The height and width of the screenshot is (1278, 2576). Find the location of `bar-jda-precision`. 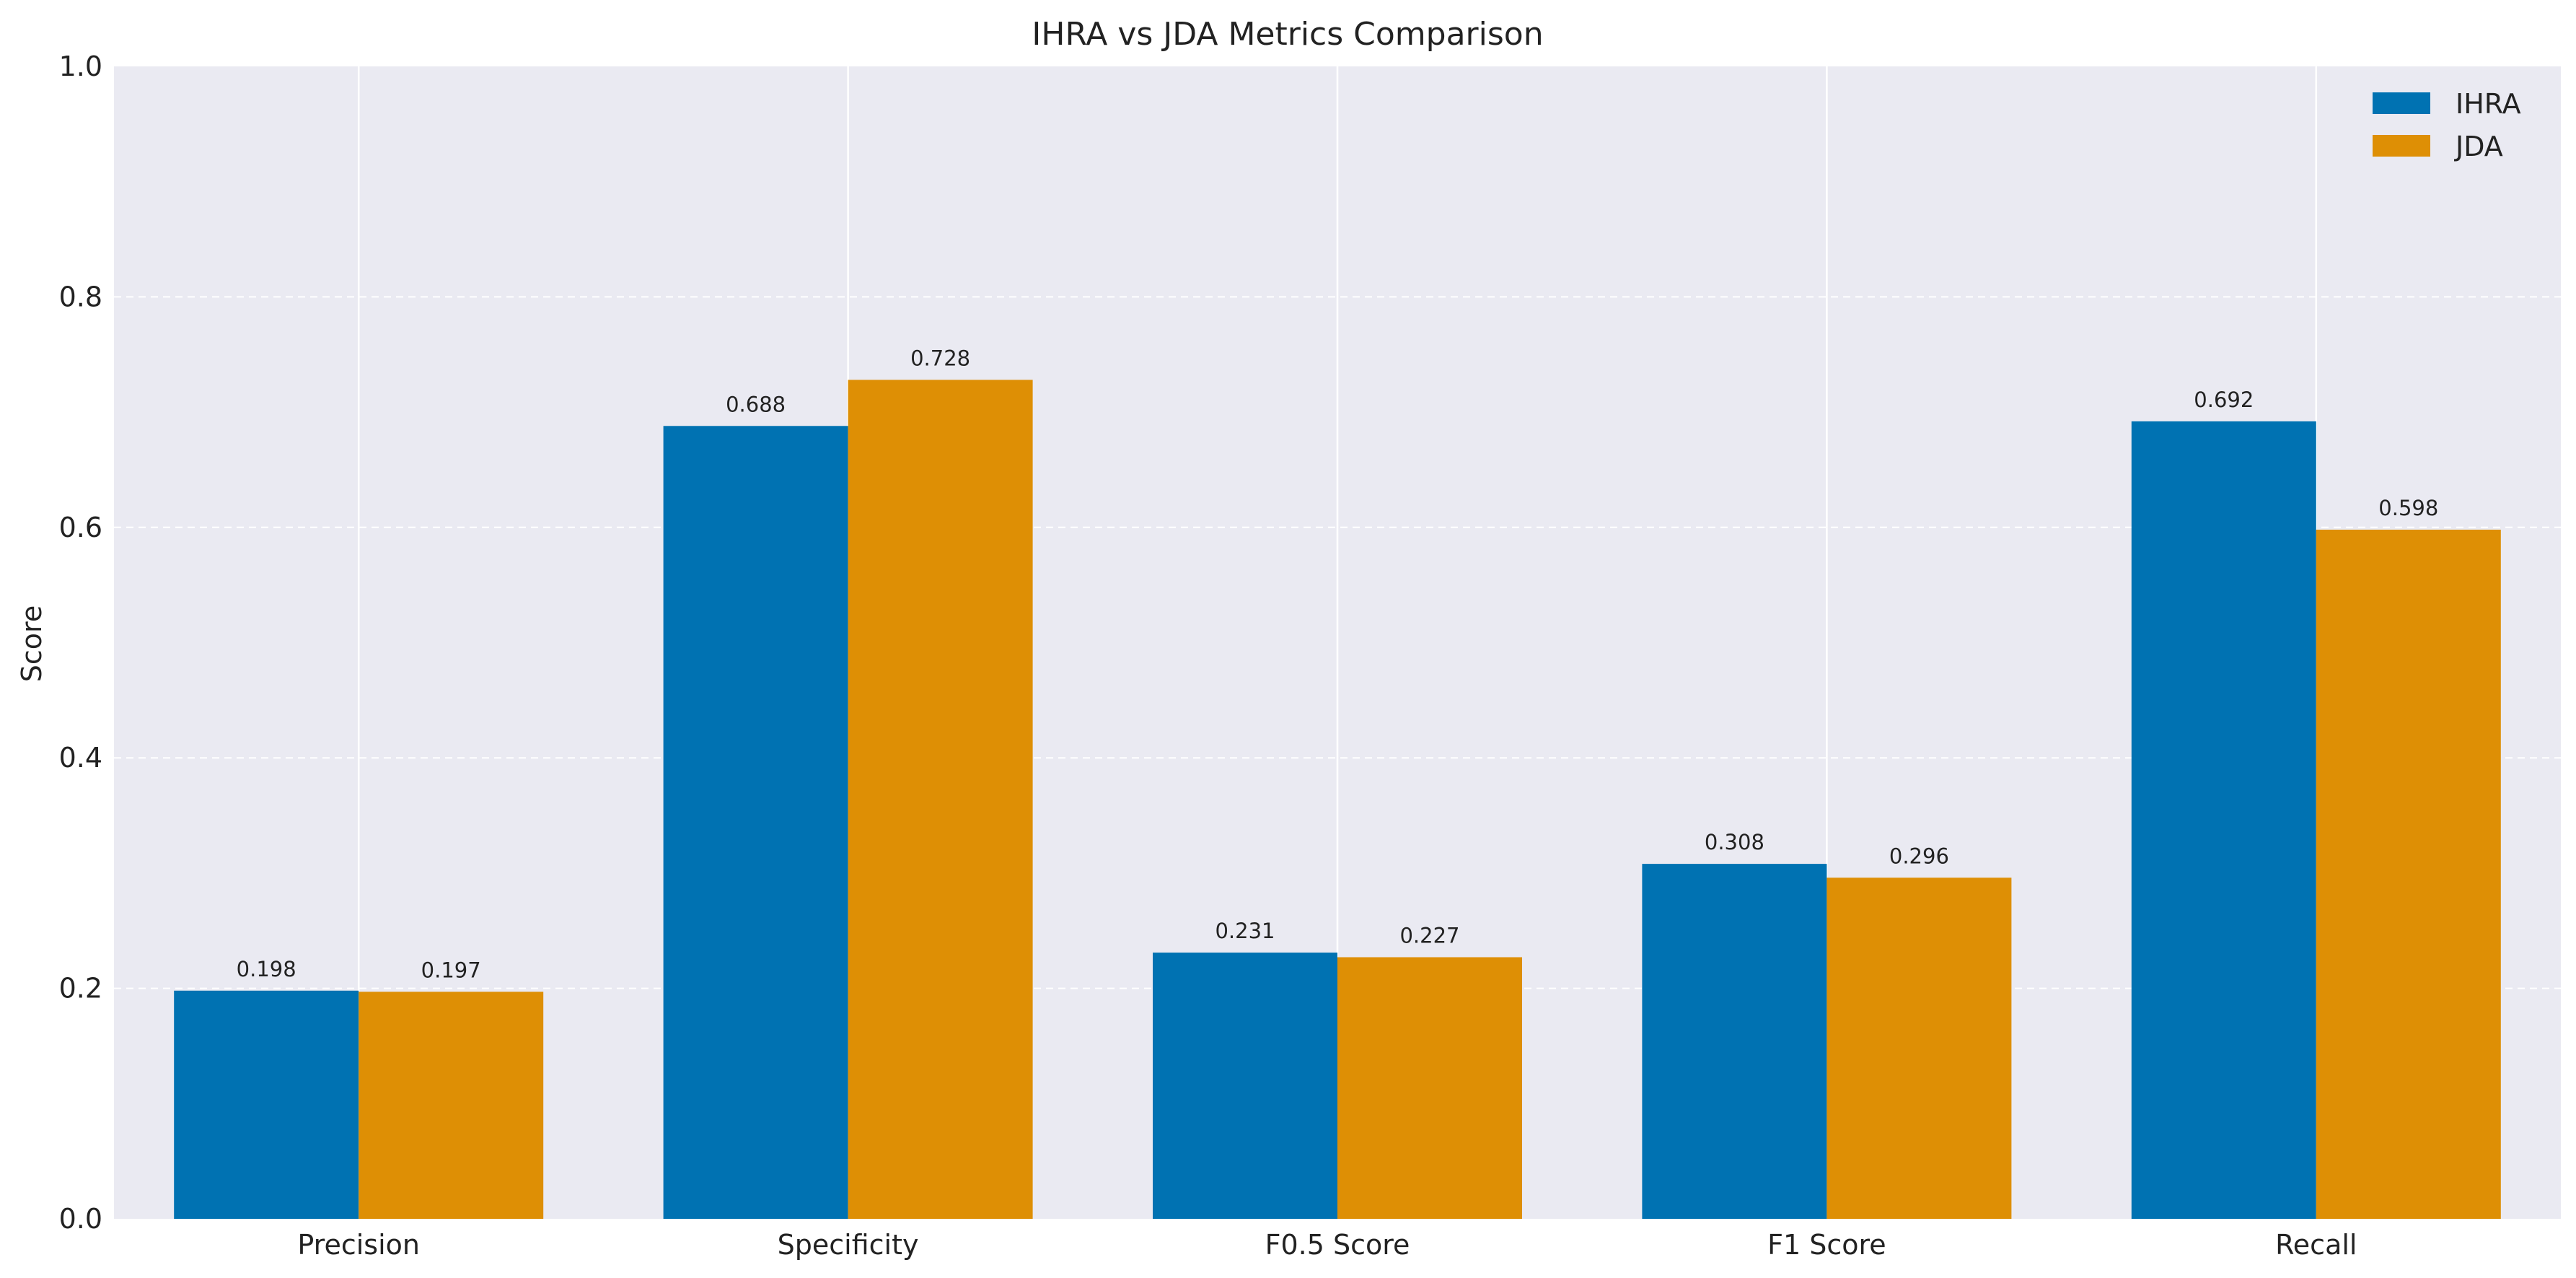

bar-jda-precision is located at coordinates (451, 1105).